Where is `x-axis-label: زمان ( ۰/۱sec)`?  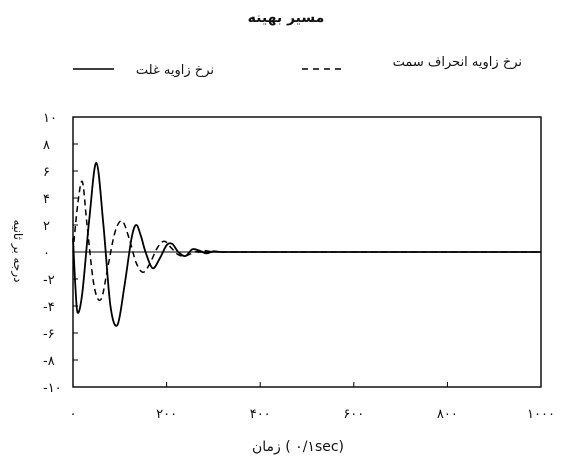 x-axis-label: زمان ( ۰/۱sec) is located at coordinates (298, 447).